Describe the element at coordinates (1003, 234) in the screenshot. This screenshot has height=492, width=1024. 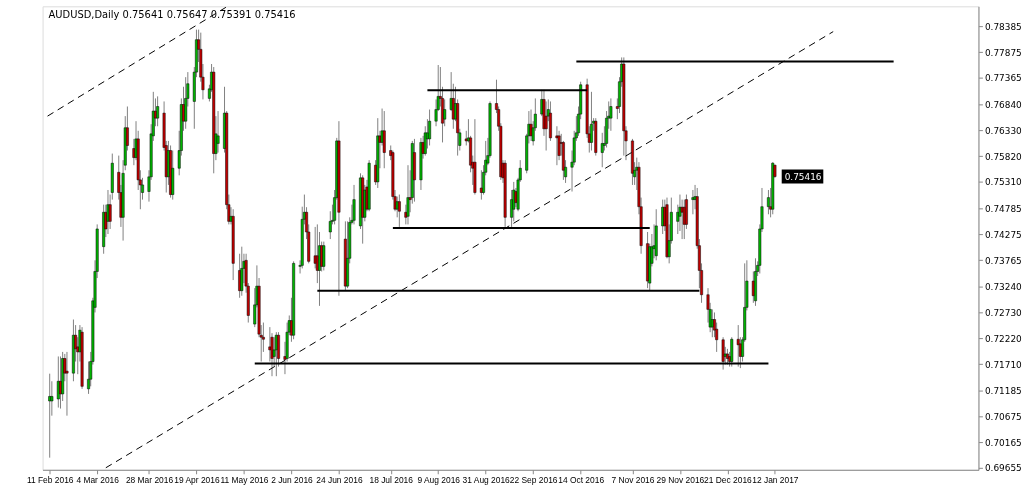
I see `y-tick-label: 0.74275` at that location.